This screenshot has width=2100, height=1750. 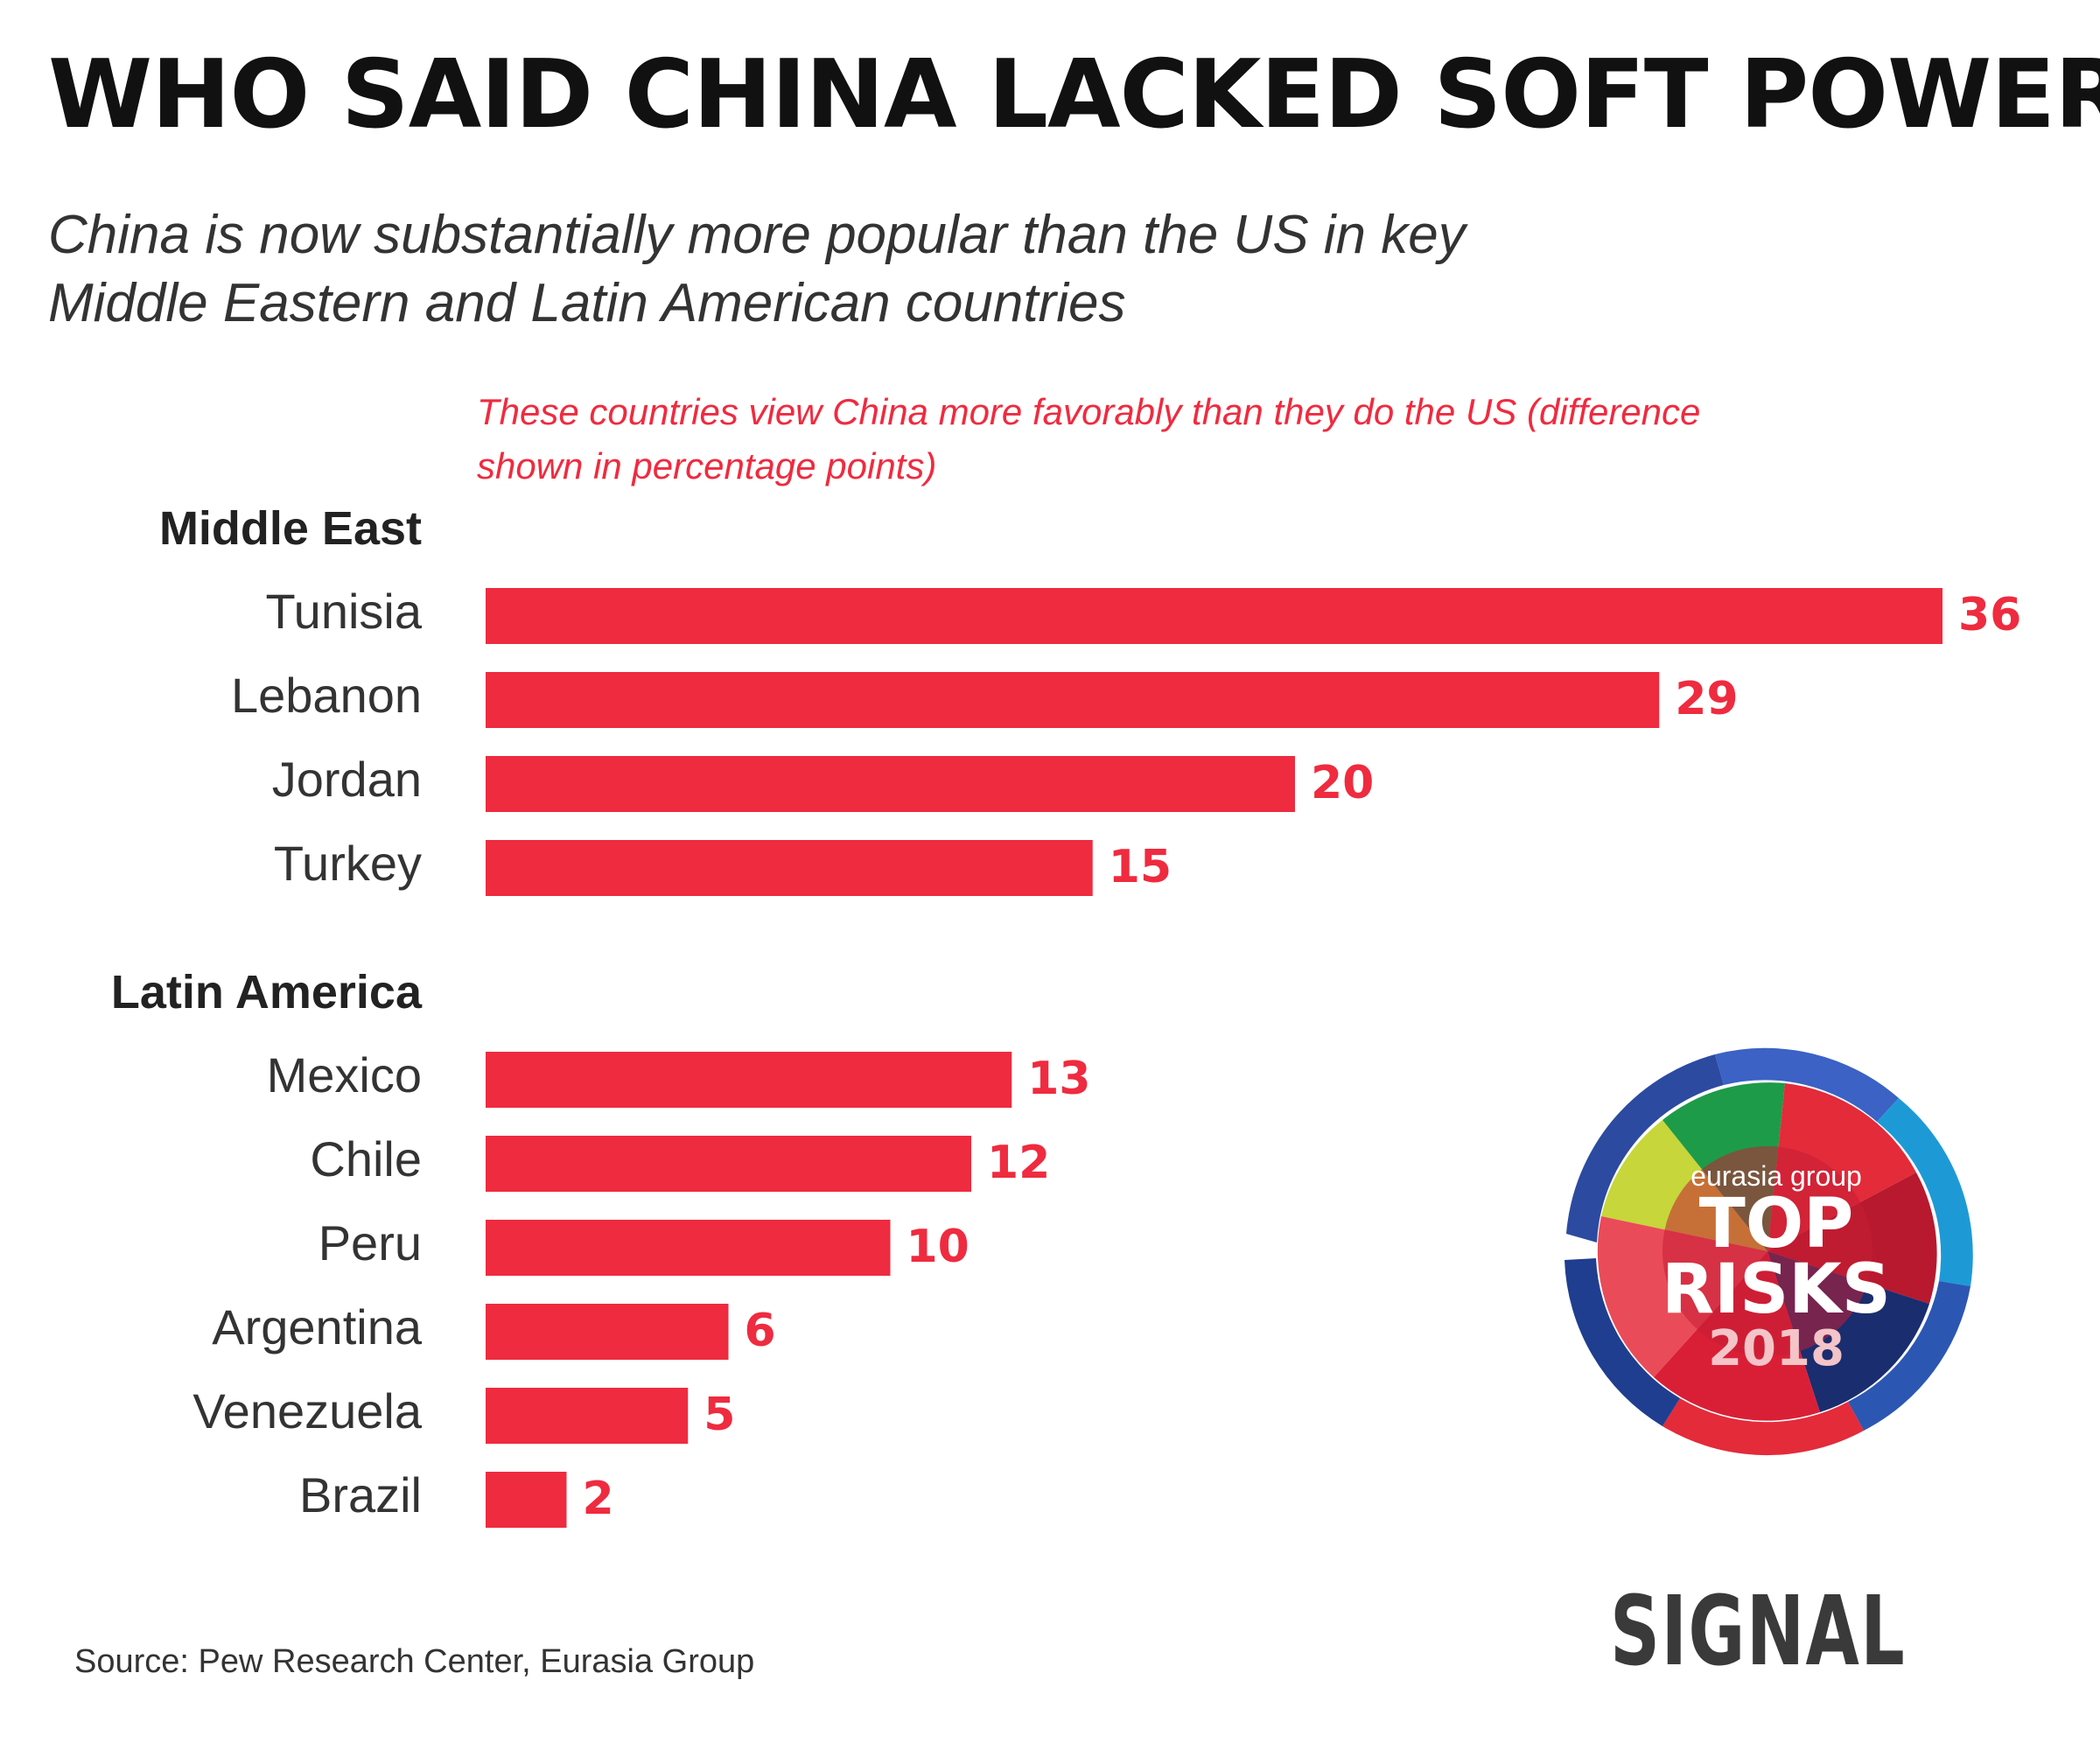 I want to click on category-label: Chile, so click(x=366, y=1158).